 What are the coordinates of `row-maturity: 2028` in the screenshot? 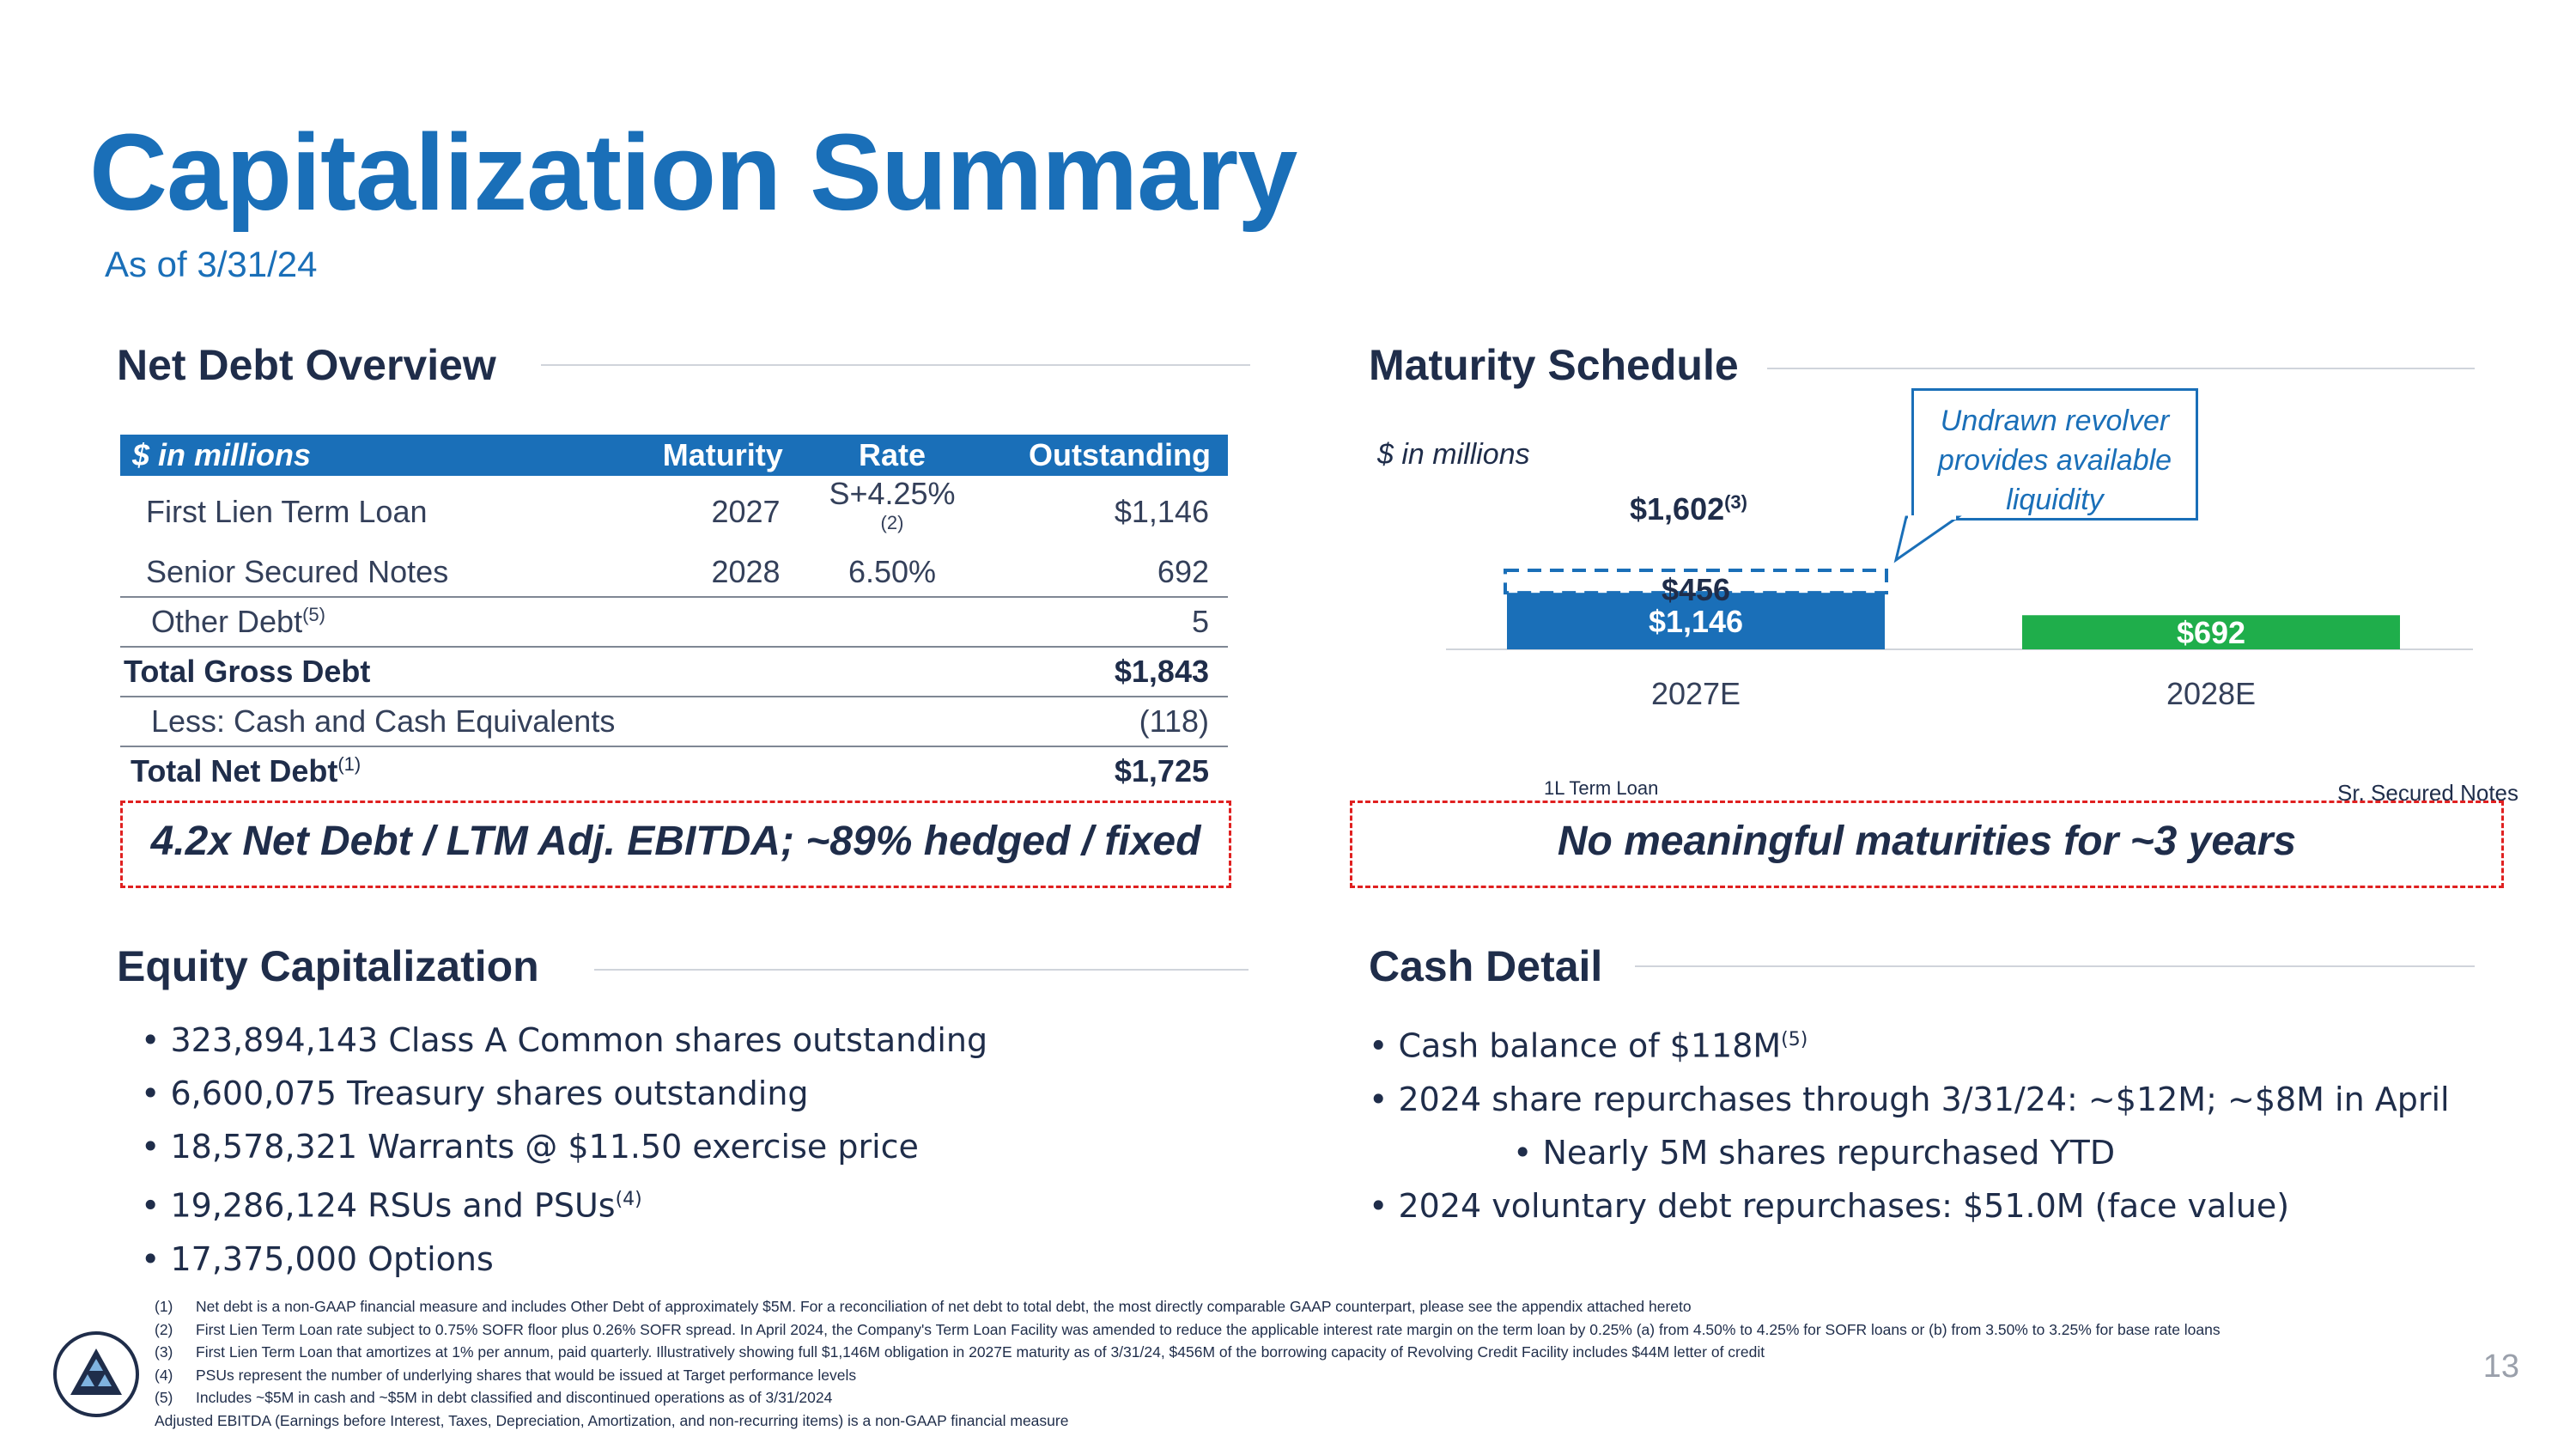 It's located at (722, 573).